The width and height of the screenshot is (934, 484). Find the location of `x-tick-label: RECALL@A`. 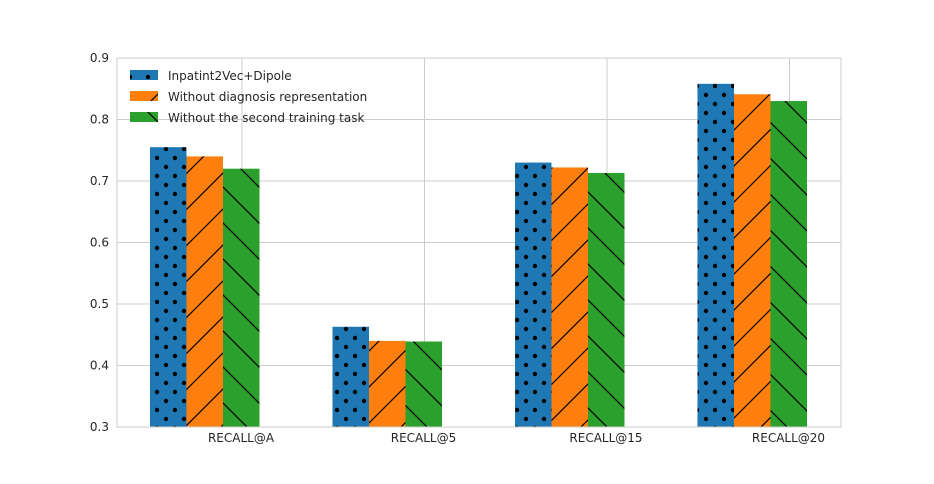

x-tick-label: RECALL@A is located at coordinates (241, 438).